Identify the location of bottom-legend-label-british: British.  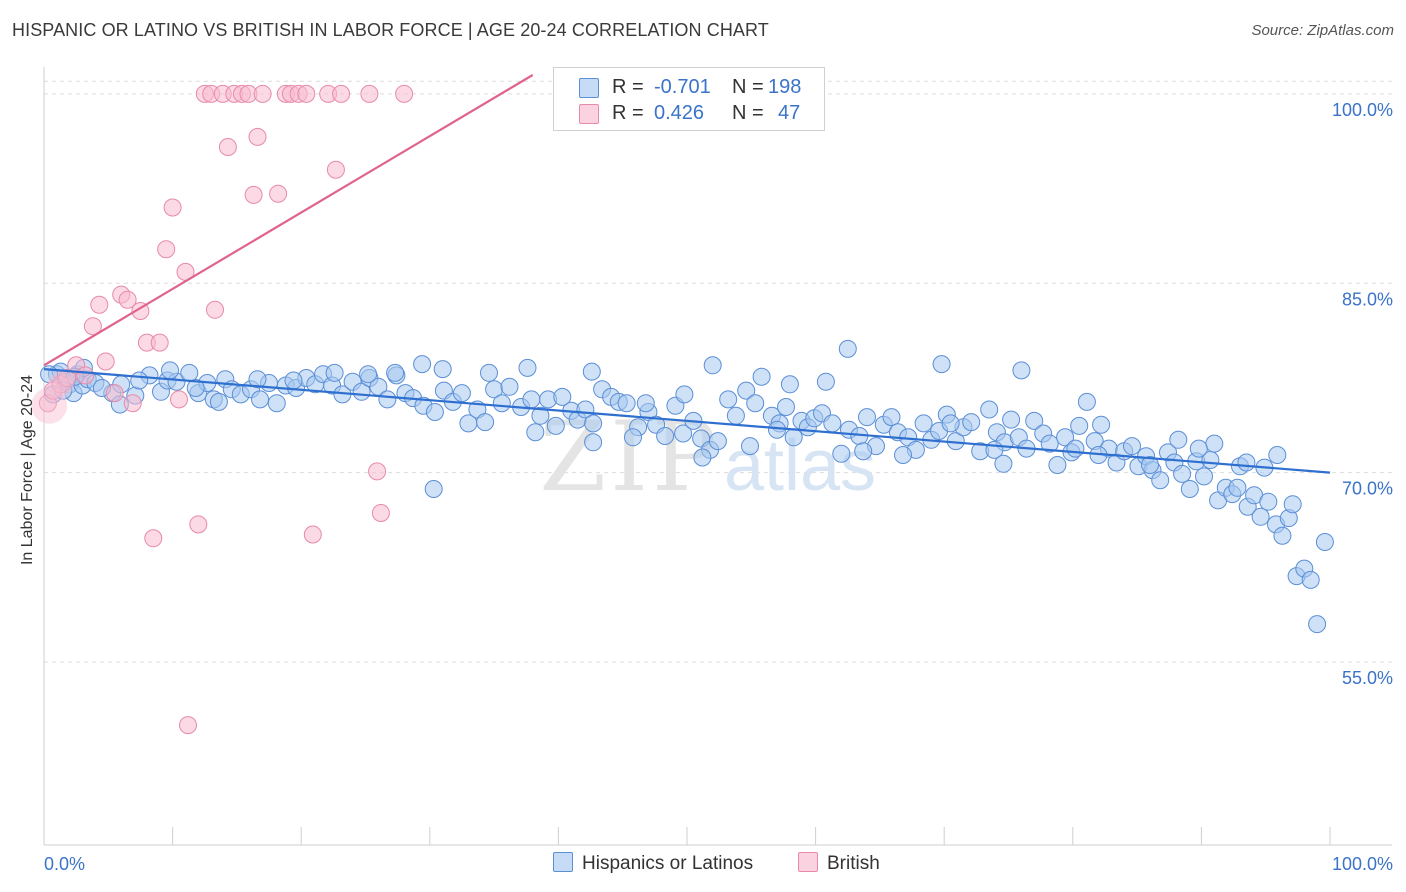
(853, 863).